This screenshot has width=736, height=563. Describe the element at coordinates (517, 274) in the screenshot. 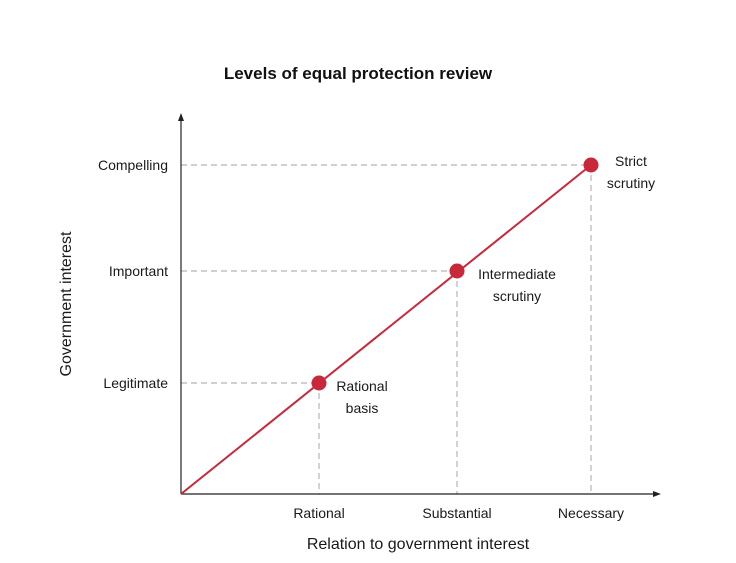

I see `point-label-line: Intermediate` at that location.